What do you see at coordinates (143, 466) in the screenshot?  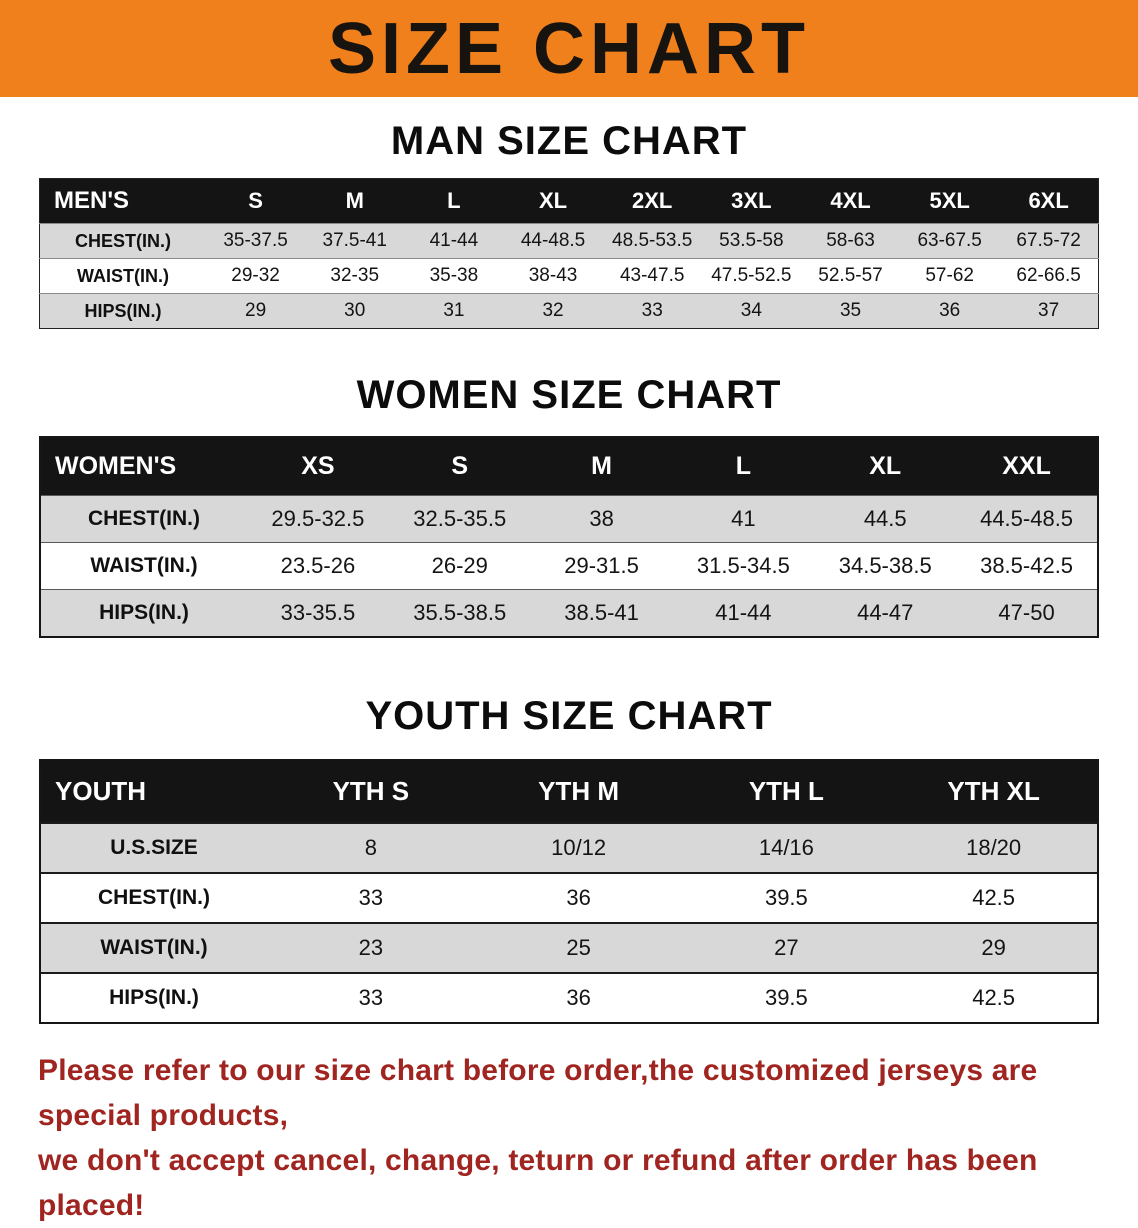 I see `table-corner-label: WOMEN'S` at bounding box center [143, 466].